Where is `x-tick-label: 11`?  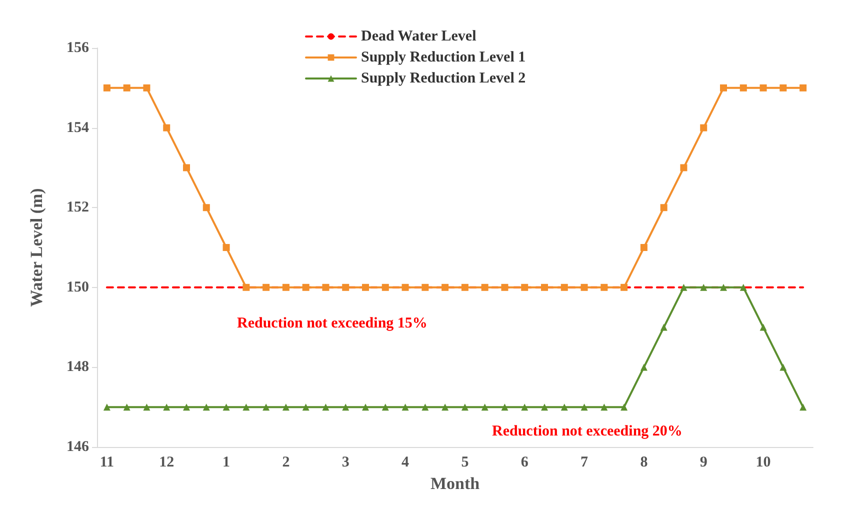 x-tick-label: 11 is located at coordinates (107, 462).